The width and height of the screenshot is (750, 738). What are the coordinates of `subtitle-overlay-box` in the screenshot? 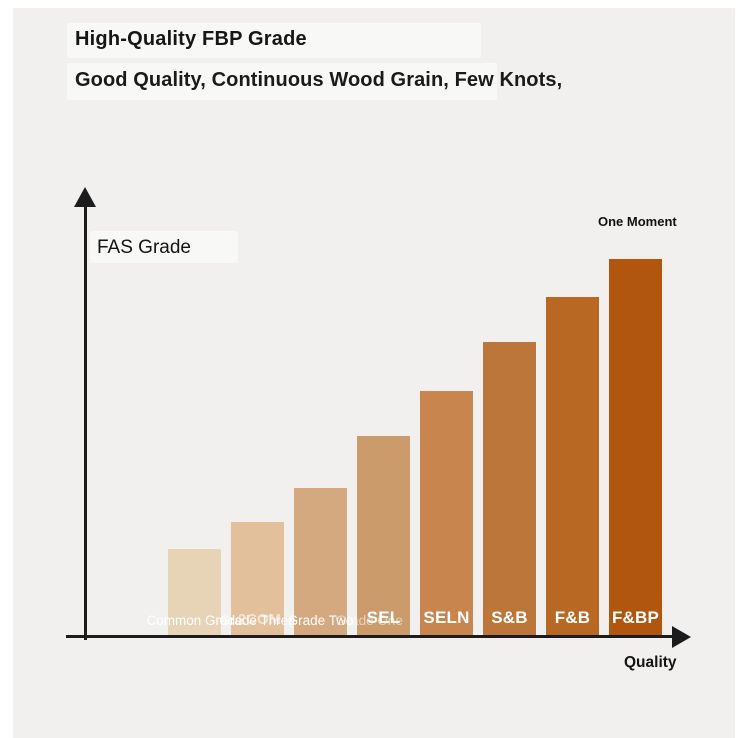 It's located at (282, 81).